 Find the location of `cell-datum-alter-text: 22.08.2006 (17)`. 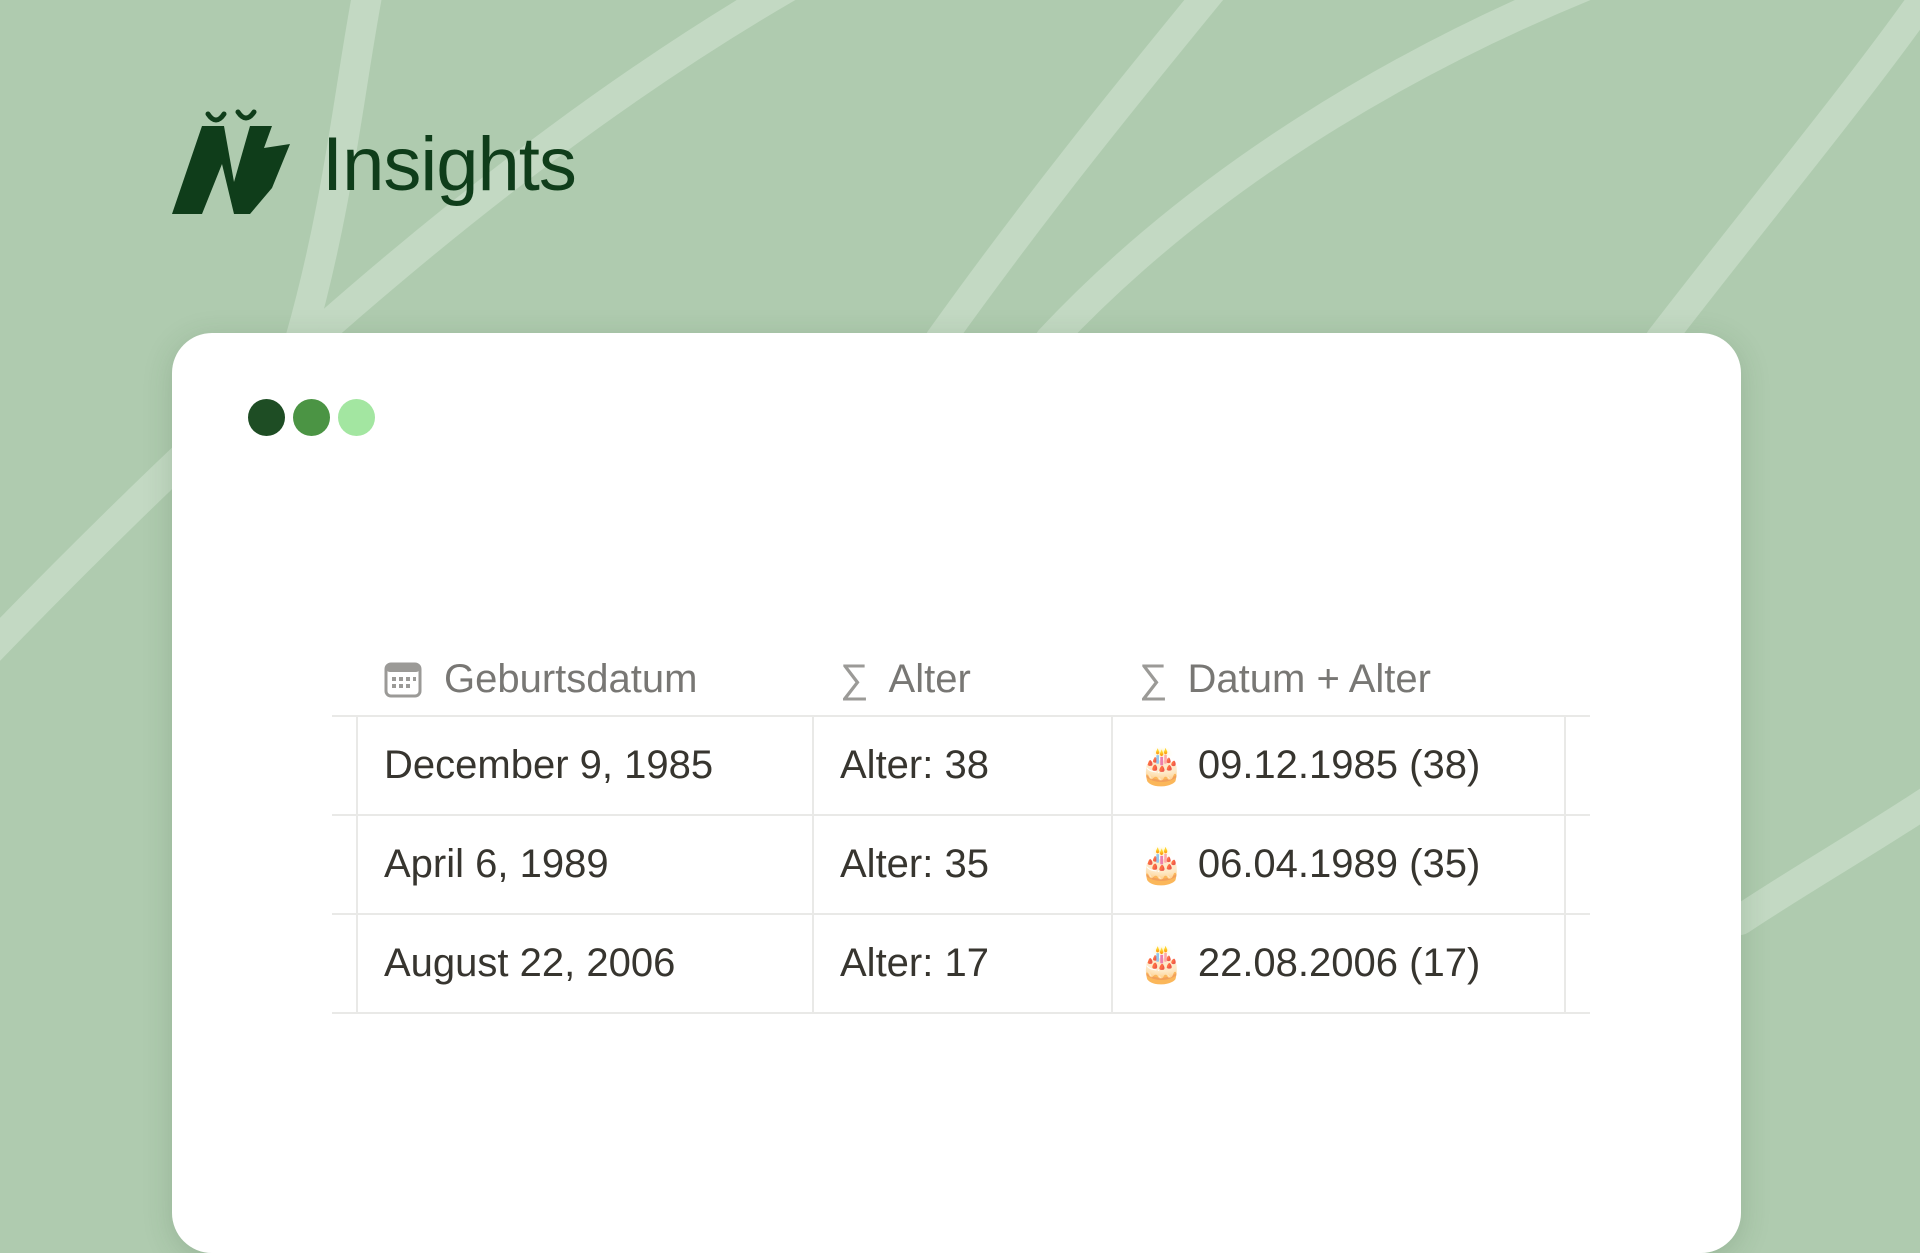

cell-datum-alter-text: 22.08.2006 (17) is located at coordinates (1339, 963).